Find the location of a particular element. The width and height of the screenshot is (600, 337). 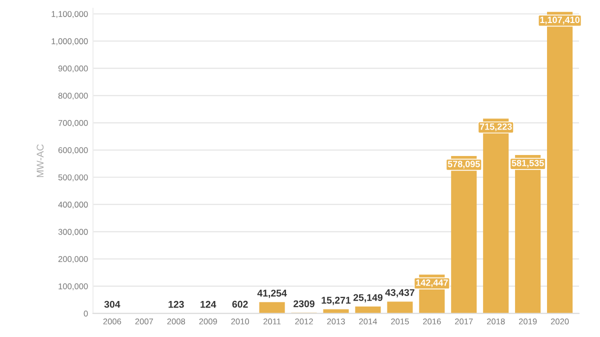

data-label: 715,223 is located at coordinates (496, 127).